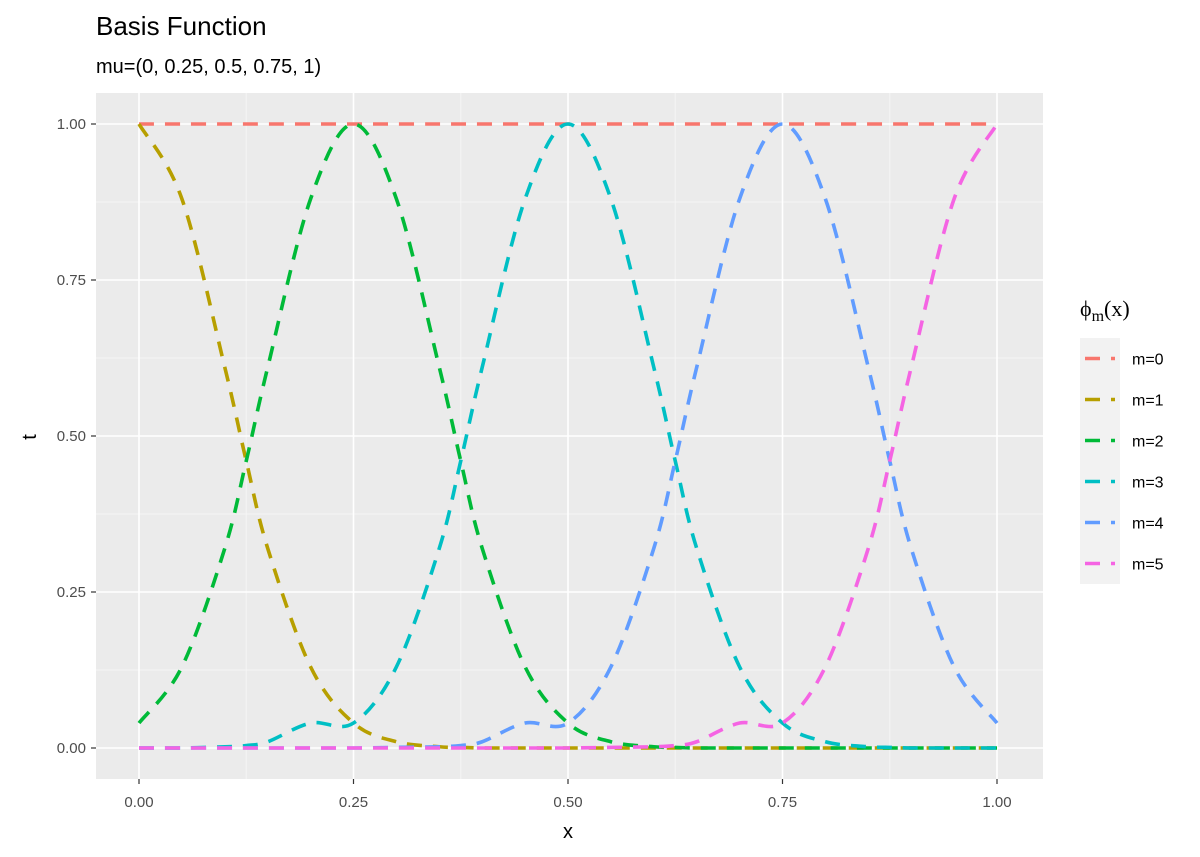  Describe the element at coordinates (1122, 358) in the screenshot. I see `legend-item: m=0` at that location.